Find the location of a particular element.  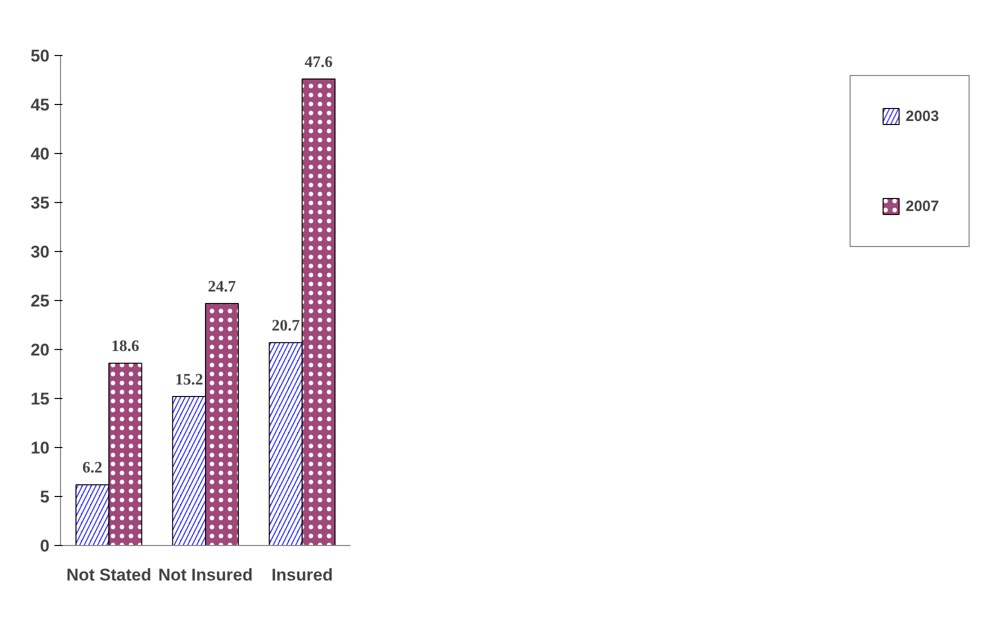

data-label: 18.6 is located at coordinates (125, 347).